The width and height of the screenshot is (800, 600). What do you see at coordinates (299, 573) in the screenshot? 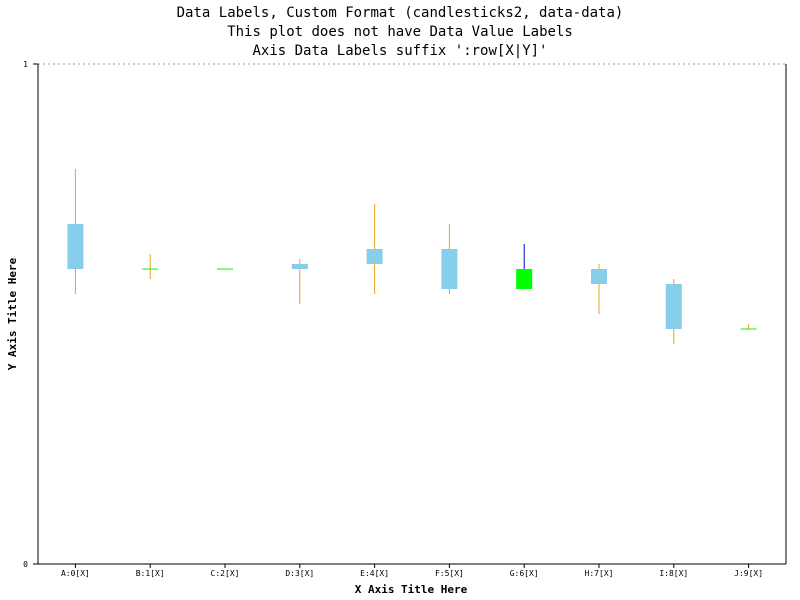
I see `x-tick-label-3: D:3[X]` at bounding box center [299, 573].